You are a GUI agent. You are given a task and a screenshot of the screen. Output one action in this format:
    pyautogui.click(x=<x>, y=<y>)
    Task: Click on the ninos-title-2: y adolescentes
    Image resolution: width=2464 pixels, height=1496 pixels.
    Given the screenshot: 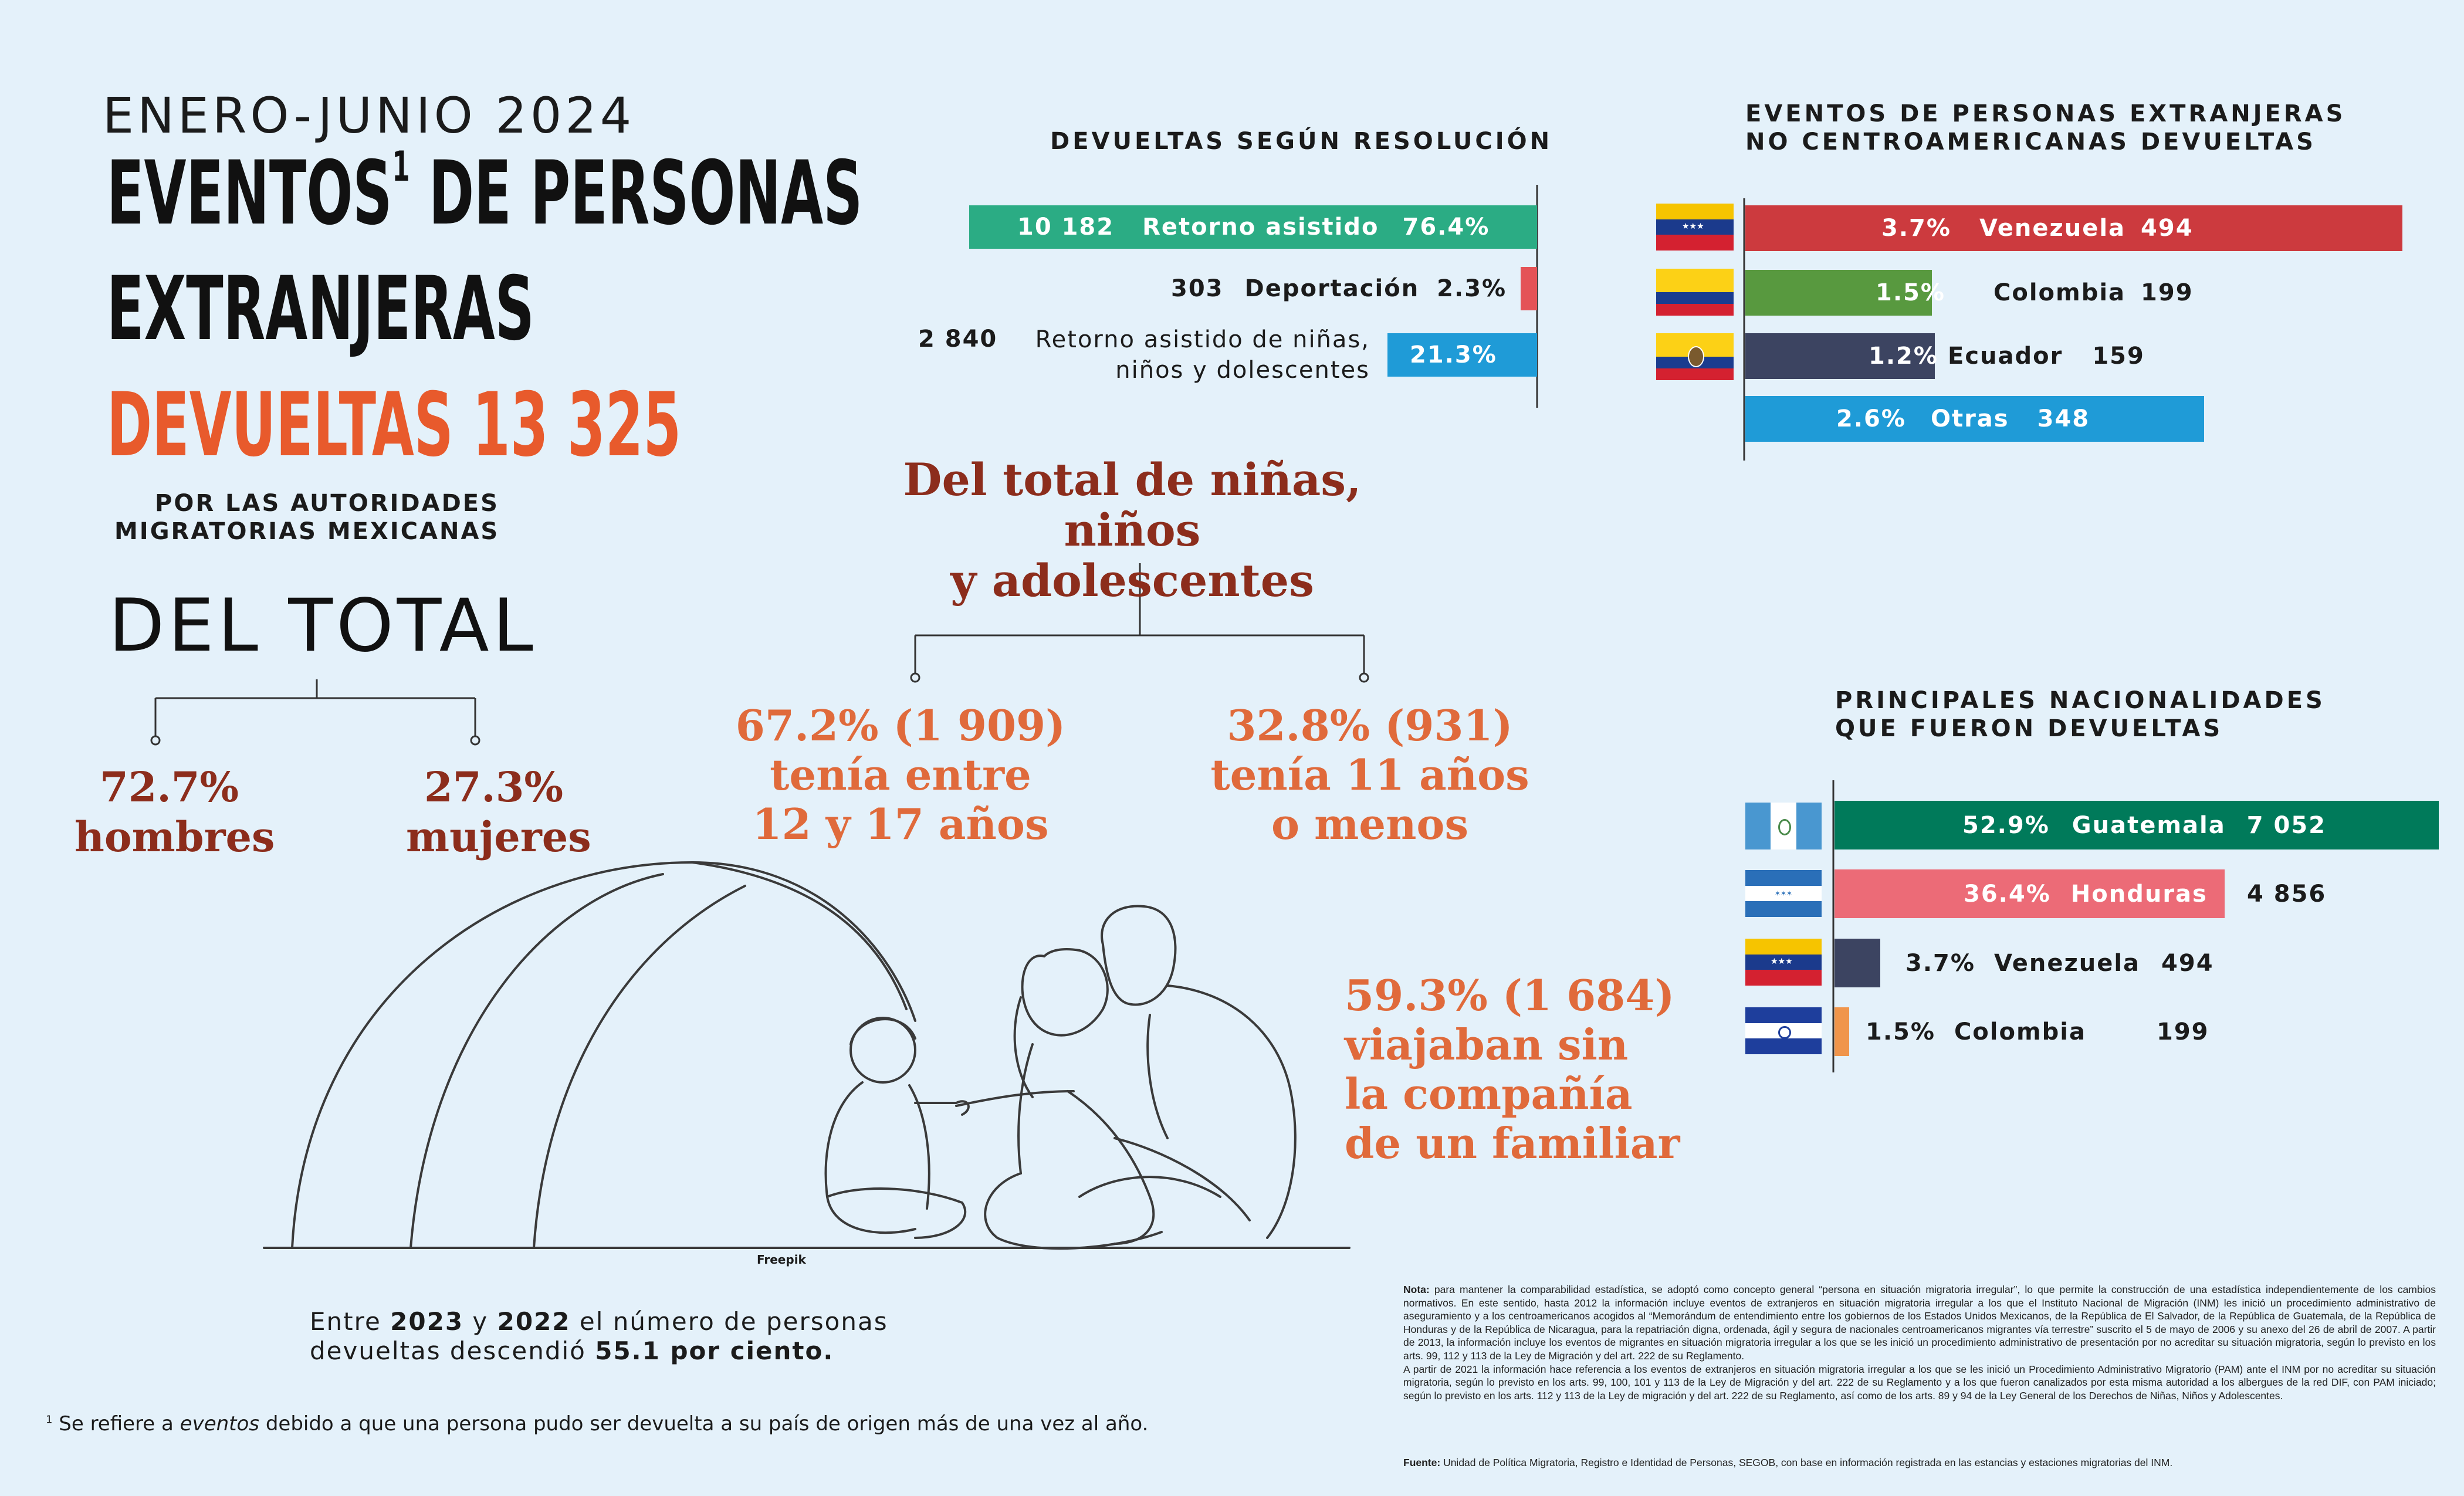 What is the action you would take?
    pyautogui.click(x=1132, y=580)
    